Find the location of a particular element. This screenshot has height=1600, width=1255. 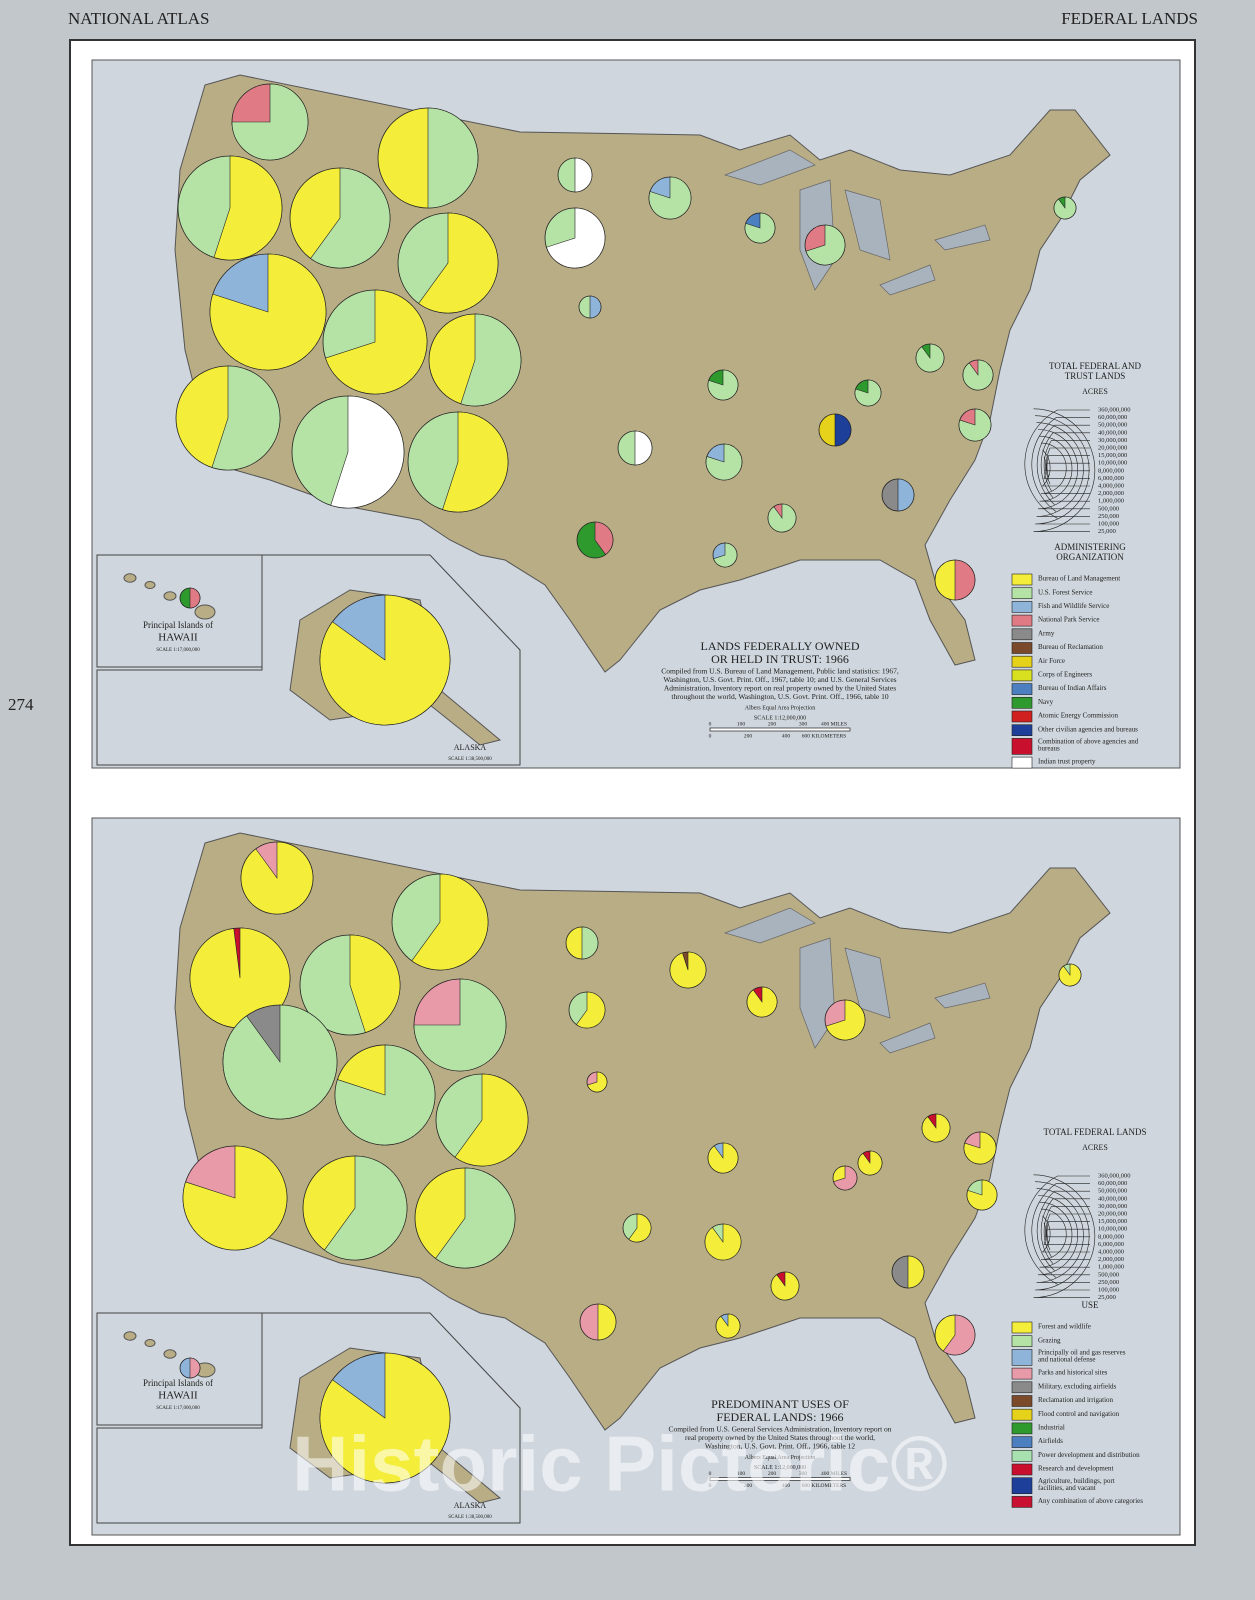

size-legend-value: 40,000,000 is located at coordinates (1112, 1198).